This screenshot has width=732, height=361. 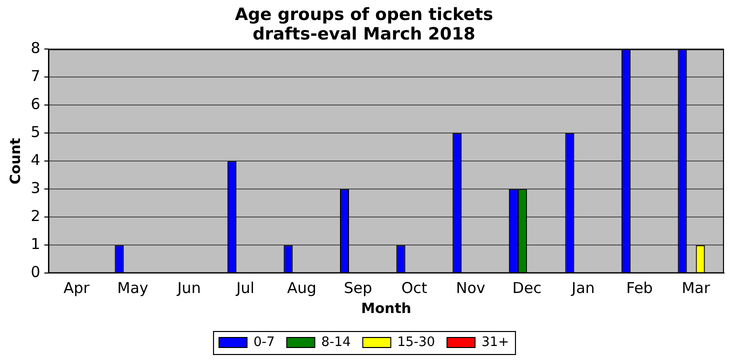 I want to click on legend-label: 31+, so click(x=495, y=342).